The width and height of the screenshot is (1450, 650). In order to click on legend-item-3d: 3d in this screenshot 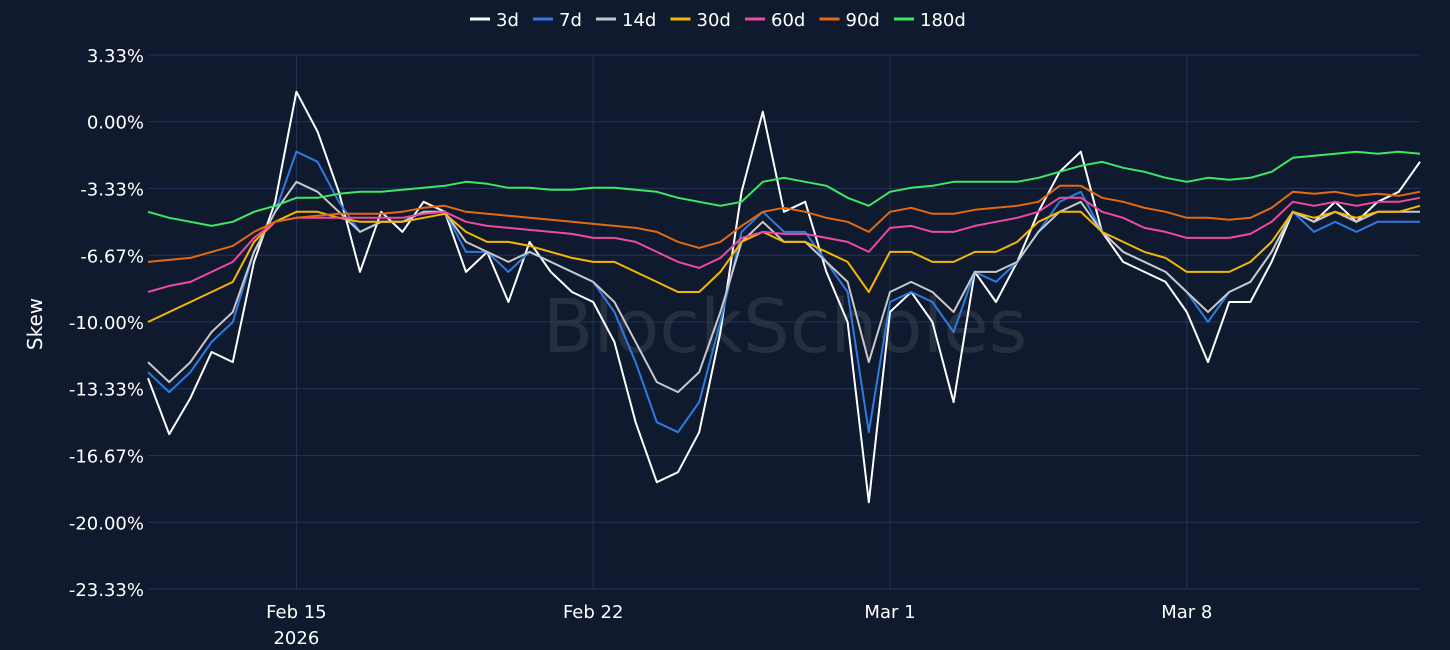, I will do `click(494, 20)`.